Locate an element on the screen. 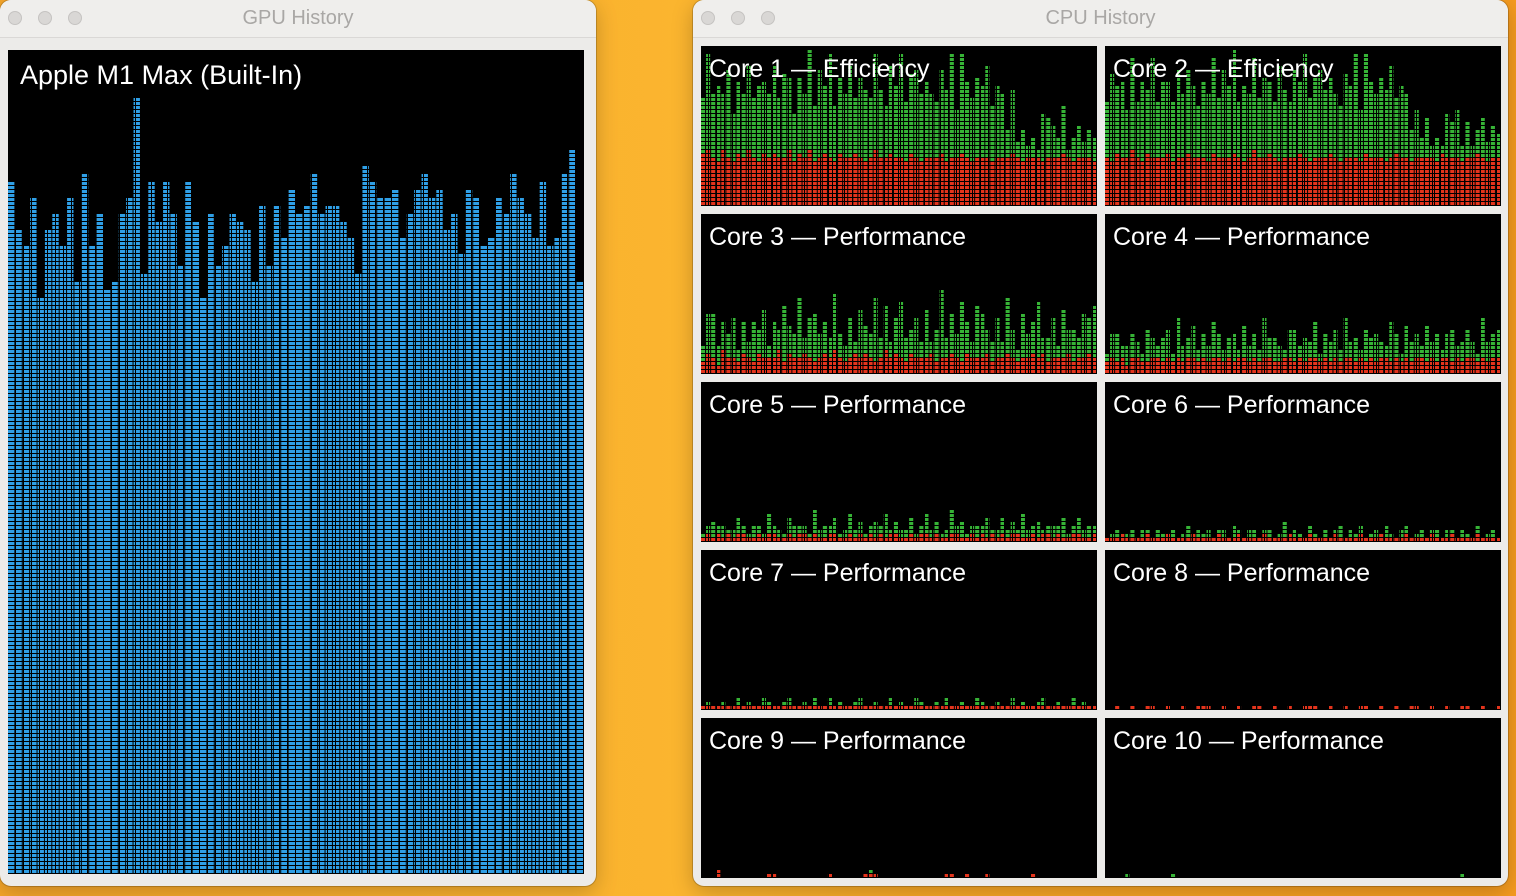 This screenshot has height=896, width=1516. core-label: Core 9 — Performance is located at coordinates (838, 741).